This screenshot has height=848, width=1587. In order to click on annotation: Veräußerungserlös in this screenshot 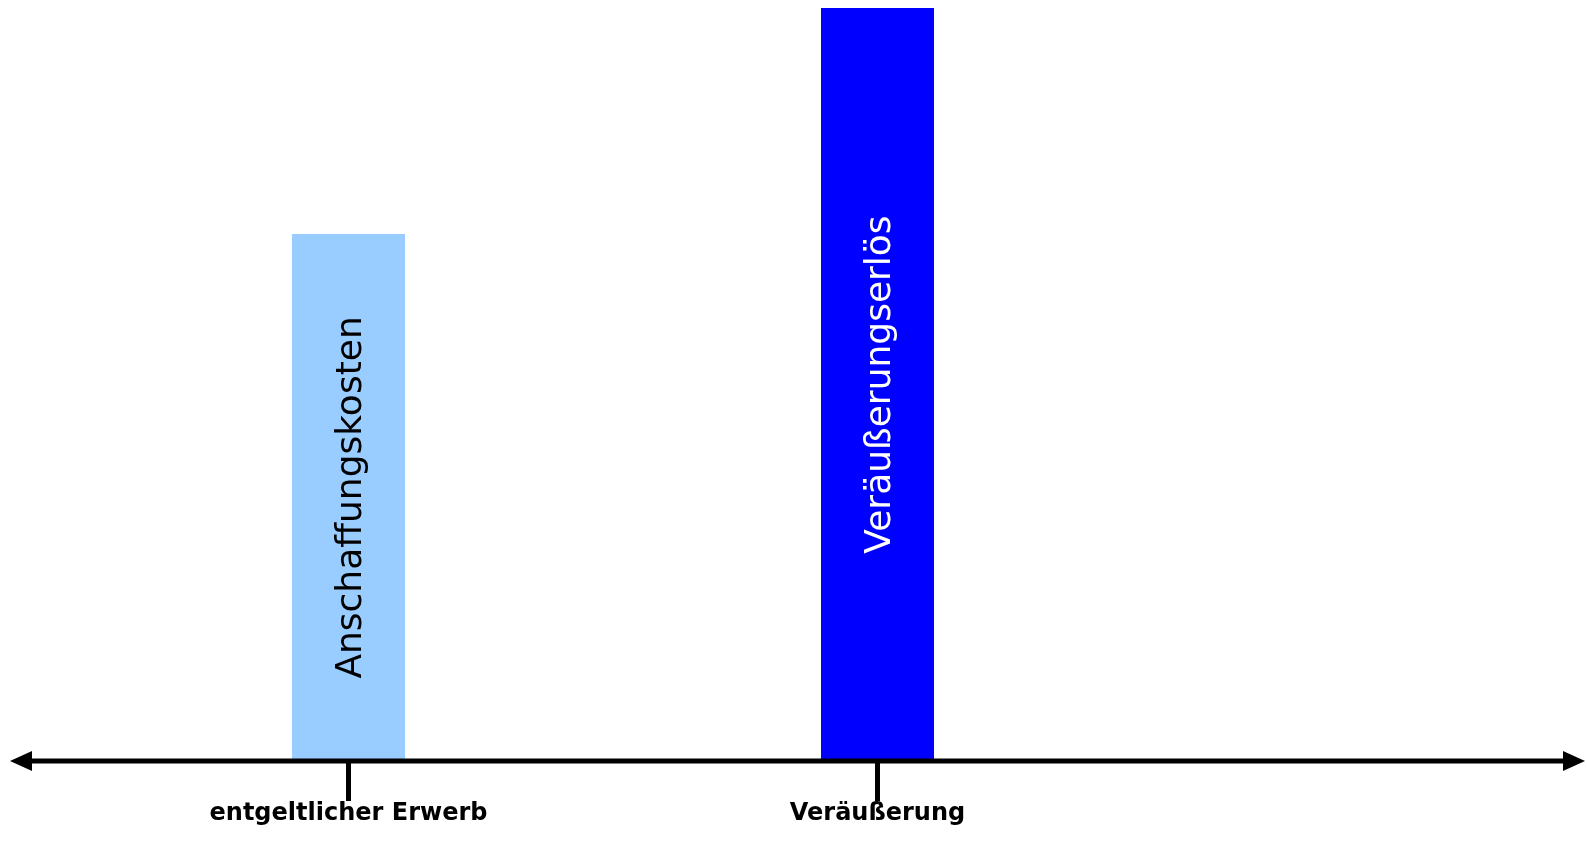, I will do `click(877, 384)`.